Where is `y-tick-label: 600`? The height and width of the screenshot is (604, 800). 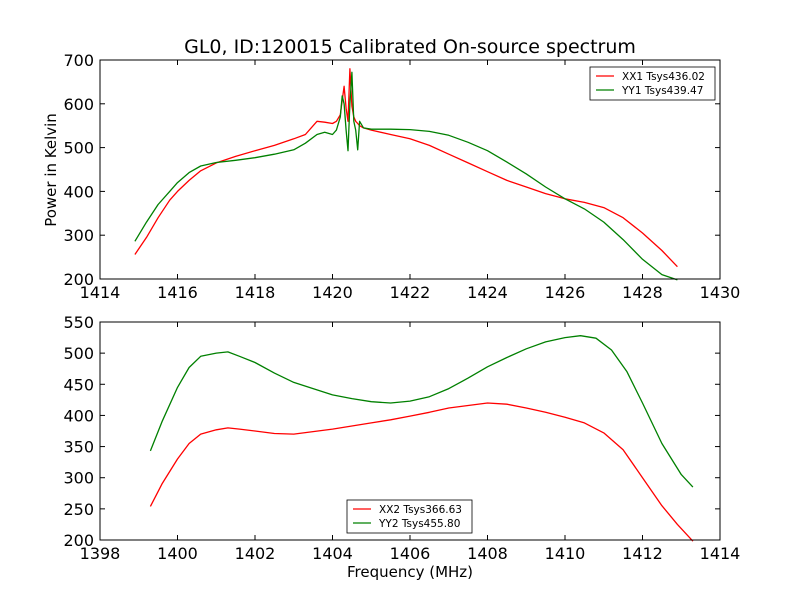
y-tick-label: 600 is located at coordinates (78, 104).